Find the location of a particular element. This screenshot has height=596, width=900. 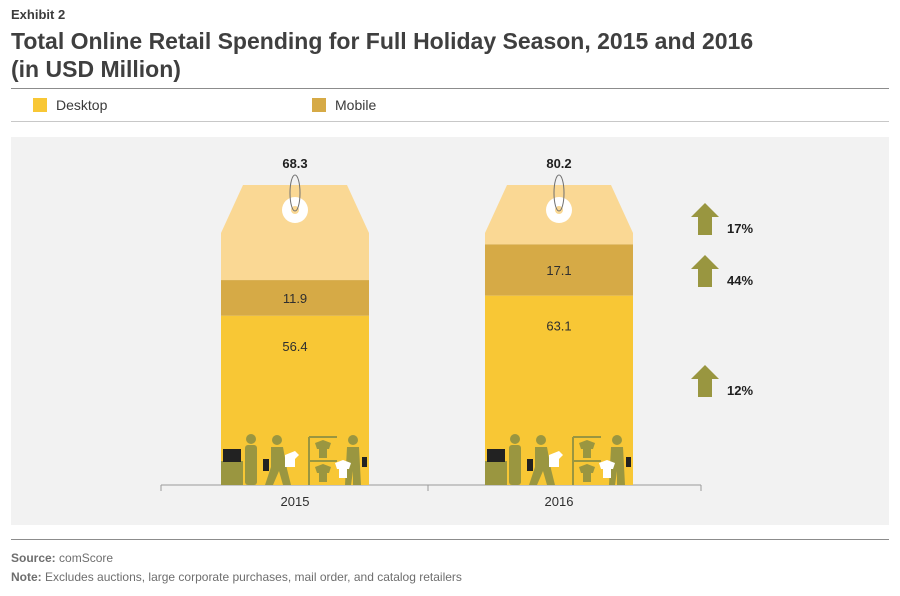

growth-label-desktop: 12% is located at coordinates (740, 390).